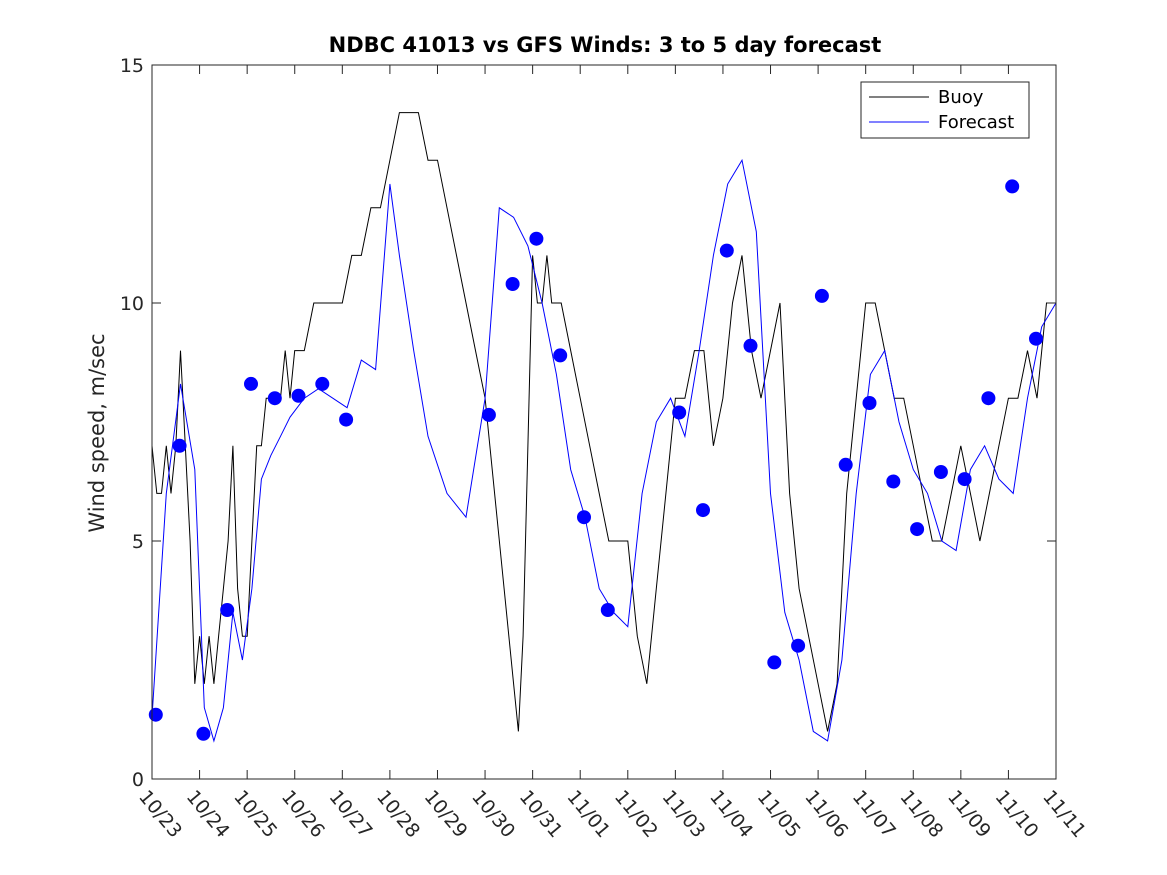  Describe the element at coordinates (961, 97) in the screenshot. I see `legend-buoy-label: Buoy` at that location.